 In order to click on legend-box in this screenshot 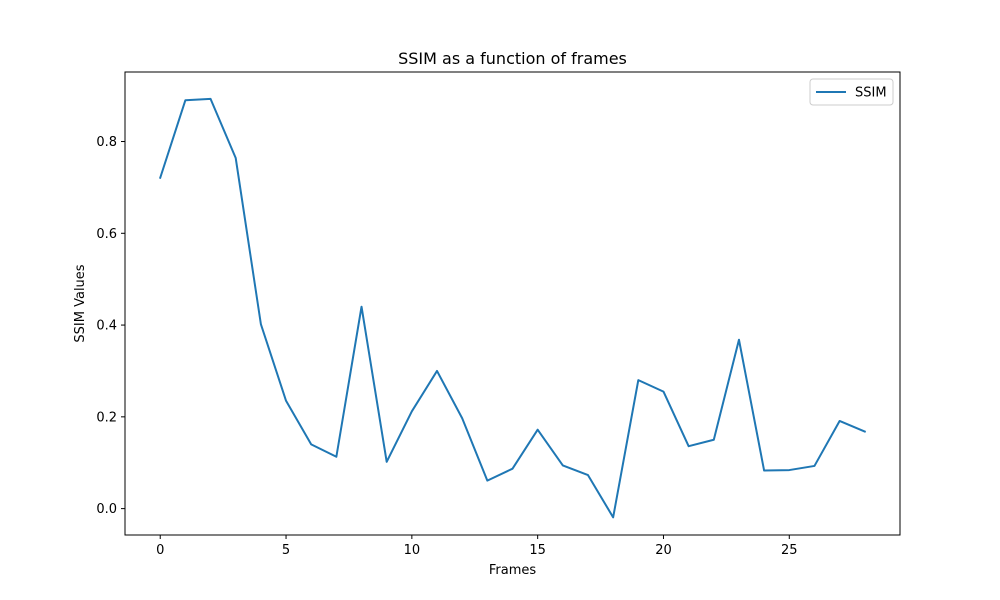, I will do `click(851, 92)`.